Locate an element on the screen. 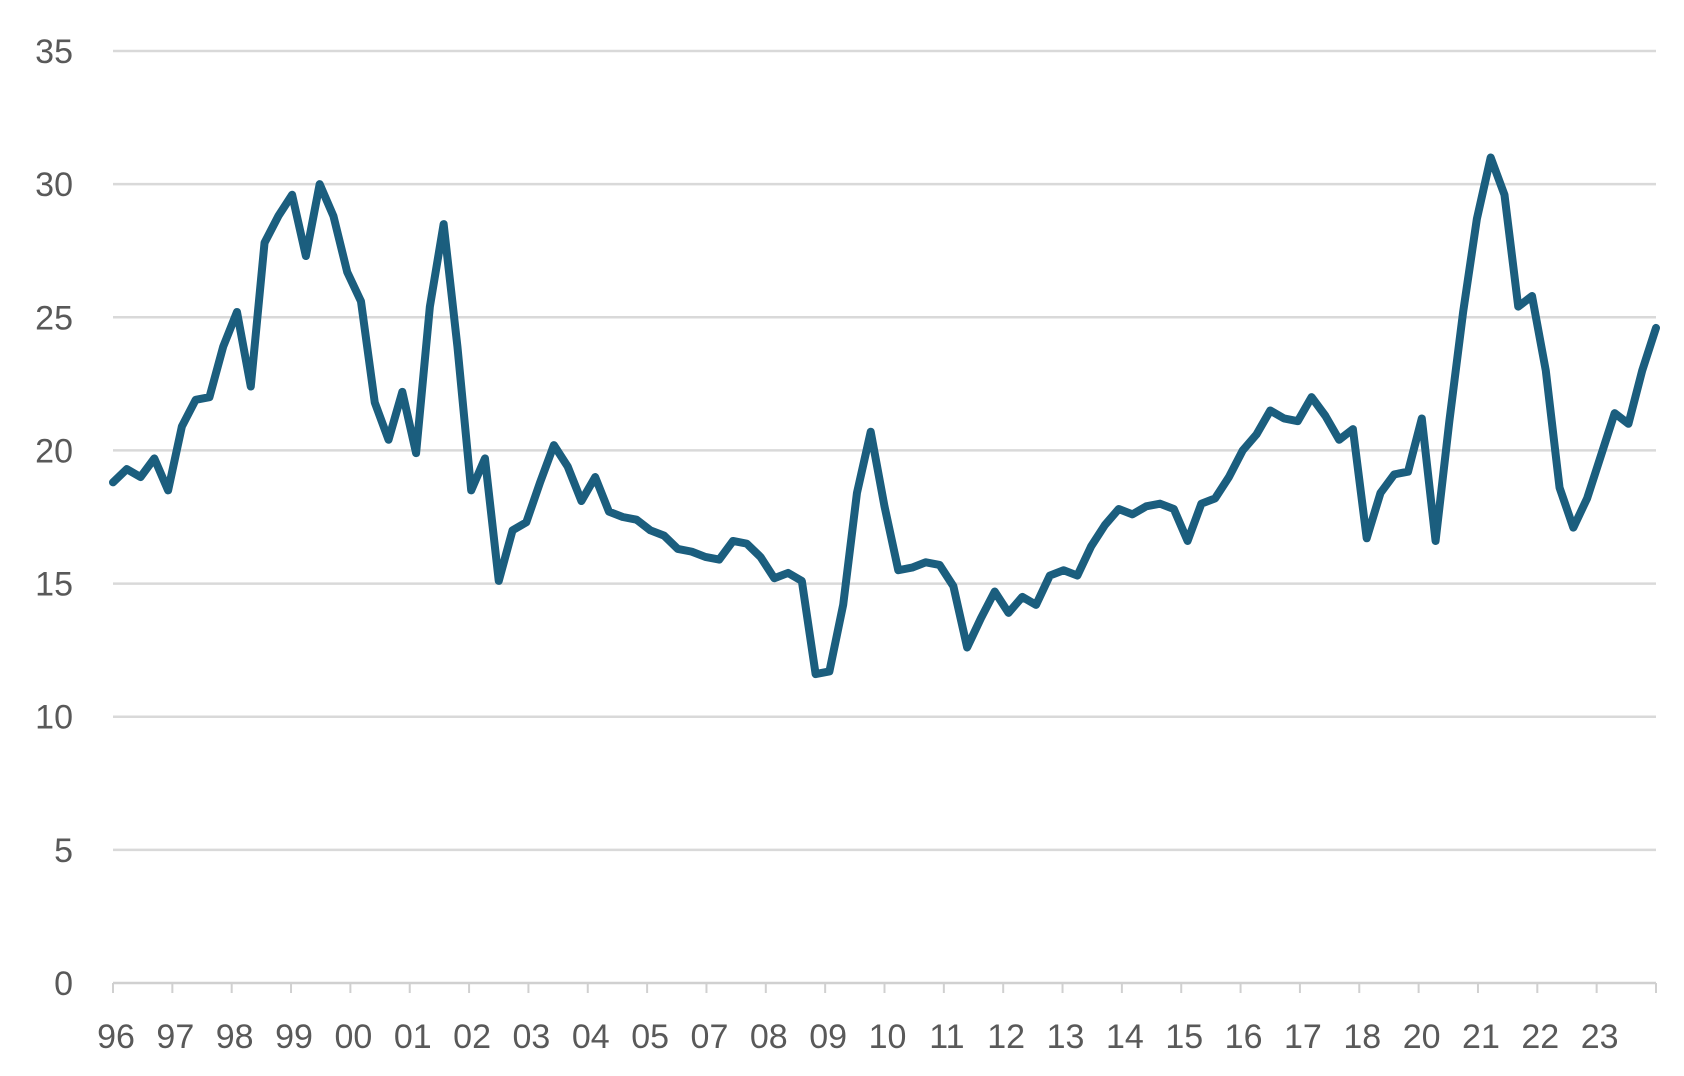  y-tick-label: 10 is located at coordinates (54, 718).